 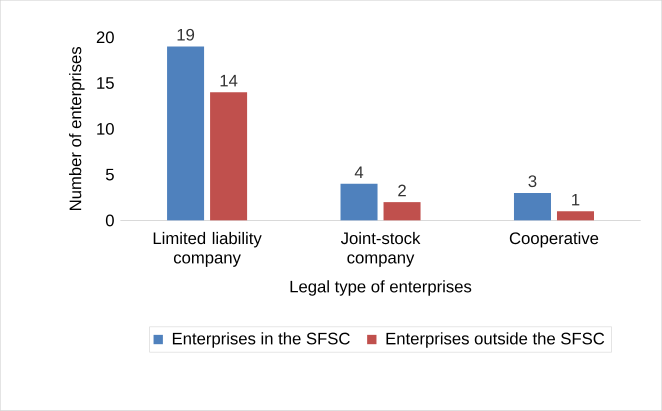 What do you see at coordinates (532, 181) in the screenshot?
I see `data-label: 3` at bounding box center [532, 181].